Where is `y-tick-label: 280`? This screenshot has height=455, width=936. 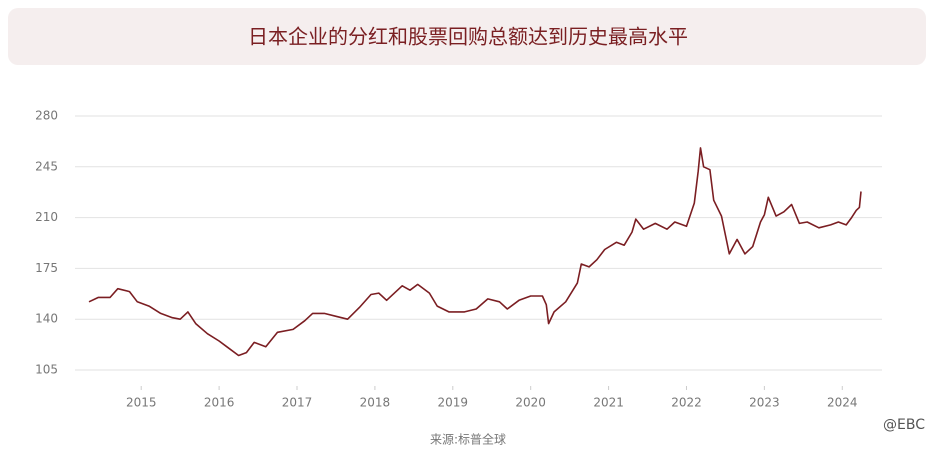 y-tick-label: 280 is located at coordinates (46, 116).